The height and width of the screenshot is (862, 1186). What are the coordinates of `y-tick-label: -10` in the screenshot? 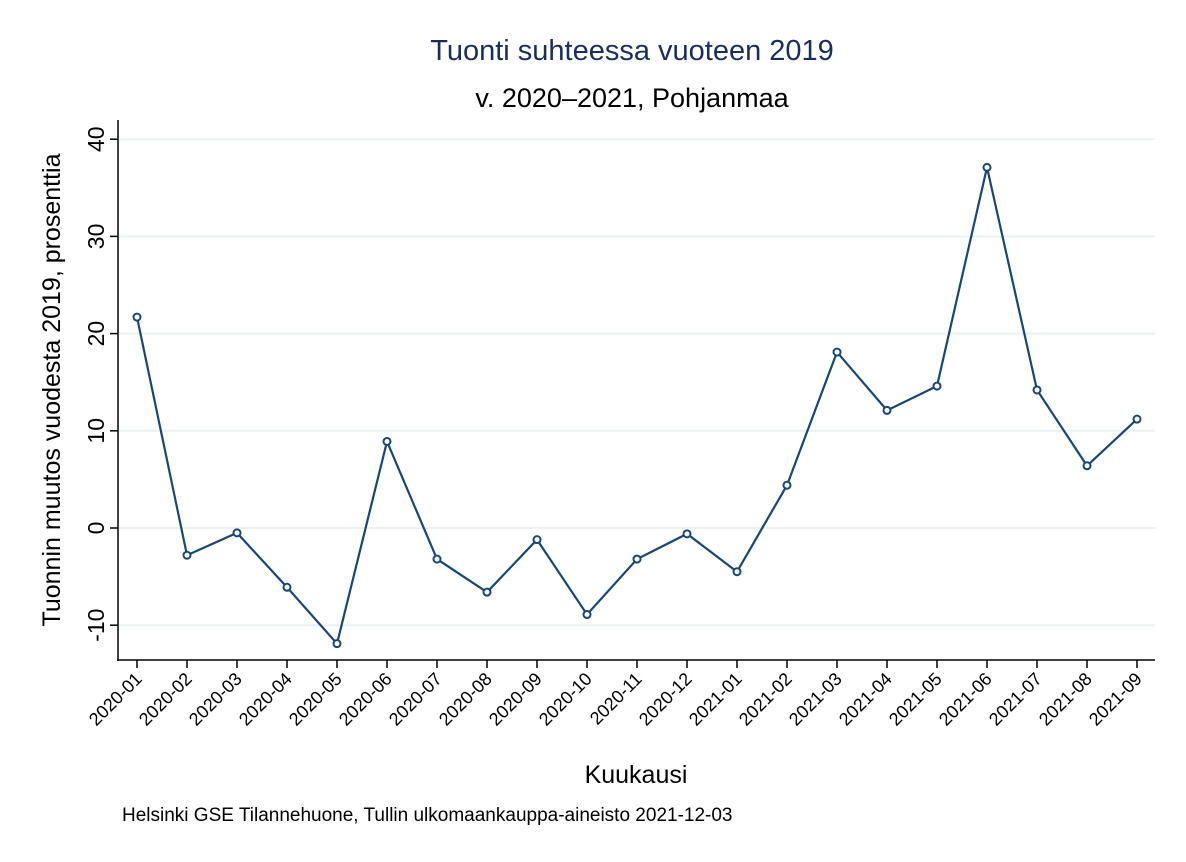 It's located at (96, 625).